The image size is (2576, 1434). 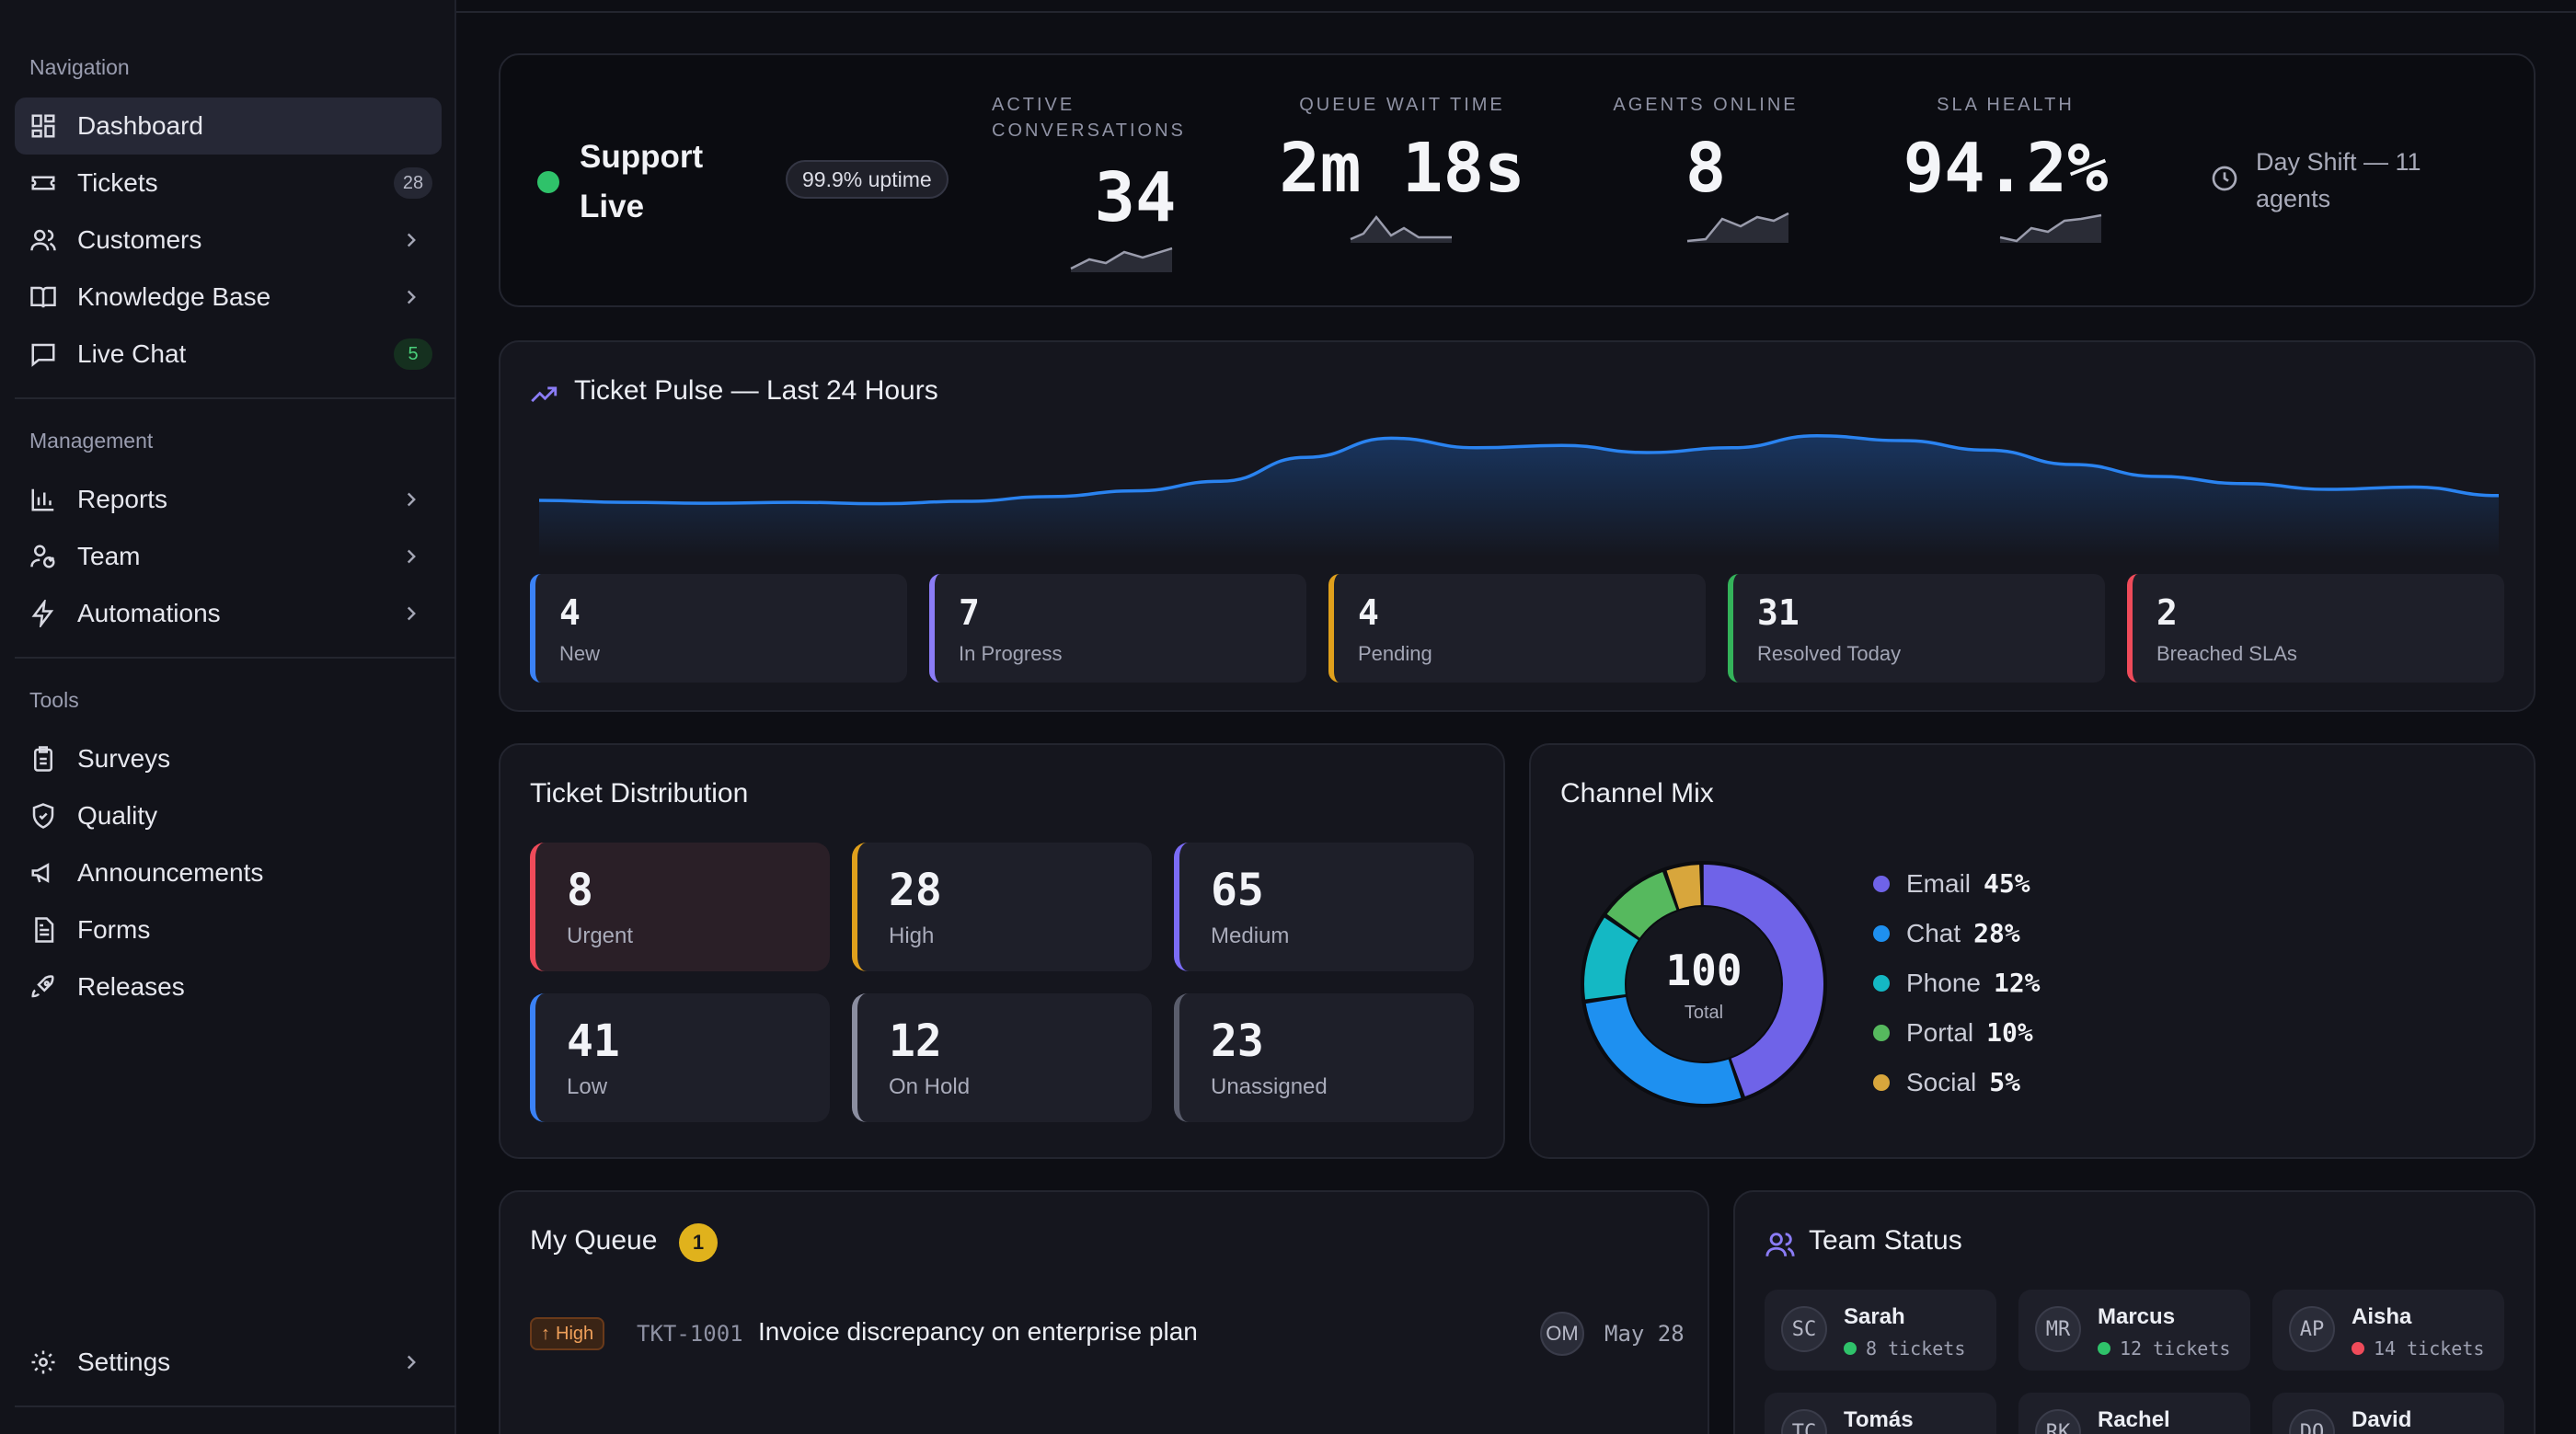 I want to click on section-title-management: Management, so click(x=91, y=441).